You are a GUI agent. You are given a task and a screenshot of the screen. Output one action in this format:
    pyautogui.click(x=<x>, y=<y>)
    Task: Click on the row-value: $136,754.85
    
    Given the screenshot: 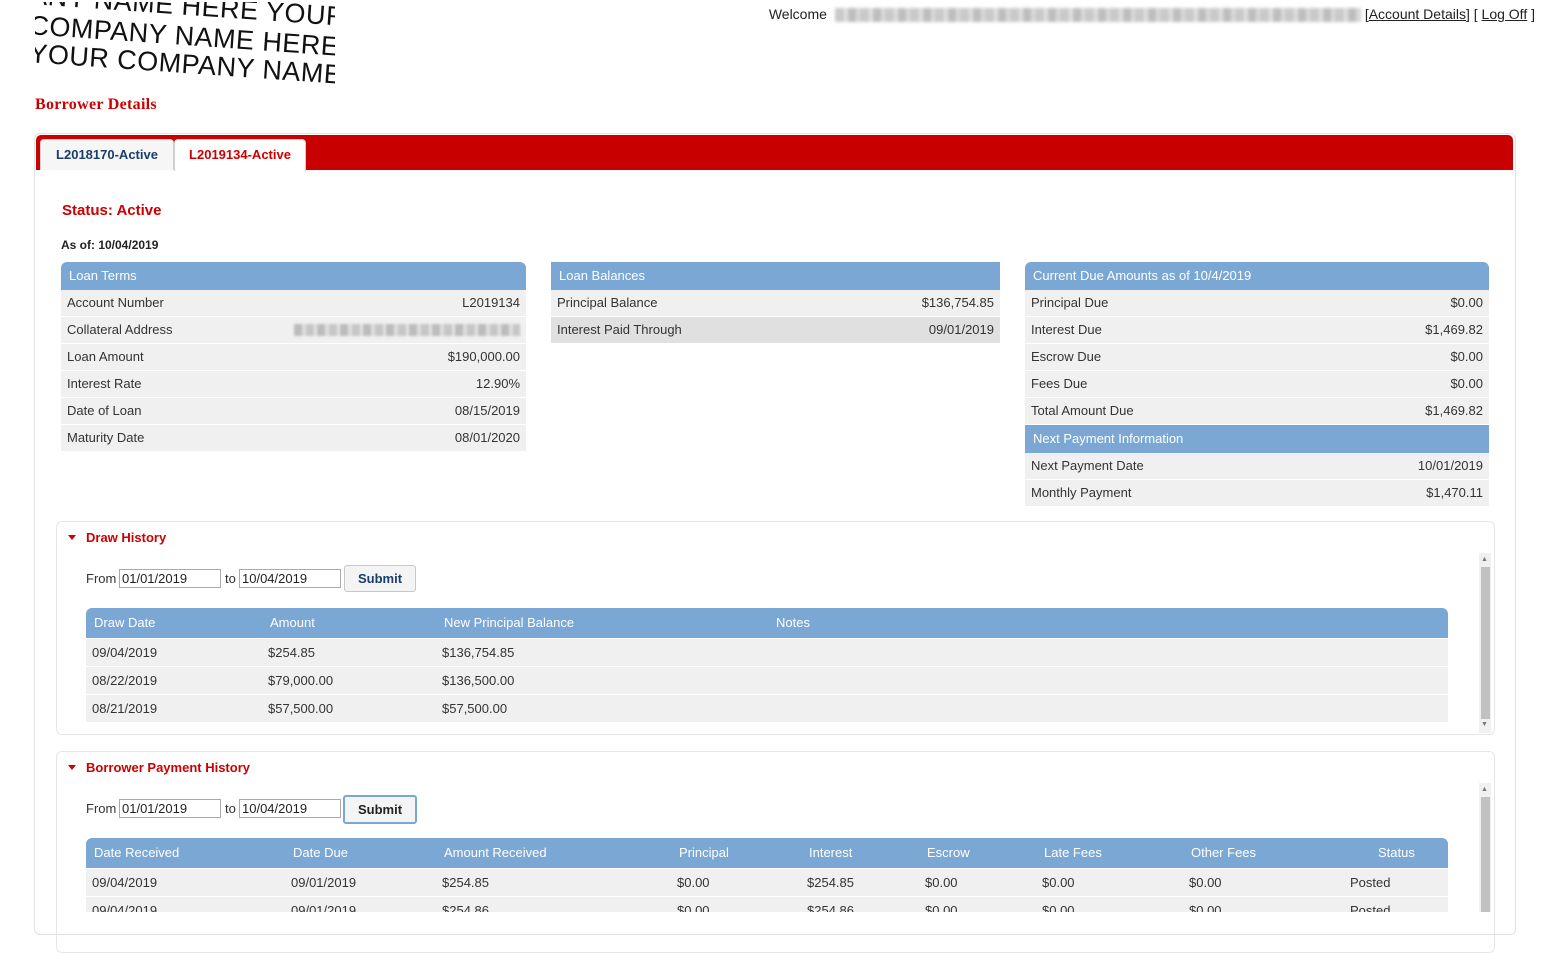 What is the action you would take?
    pyautogui.click(x=957, y=302)
    